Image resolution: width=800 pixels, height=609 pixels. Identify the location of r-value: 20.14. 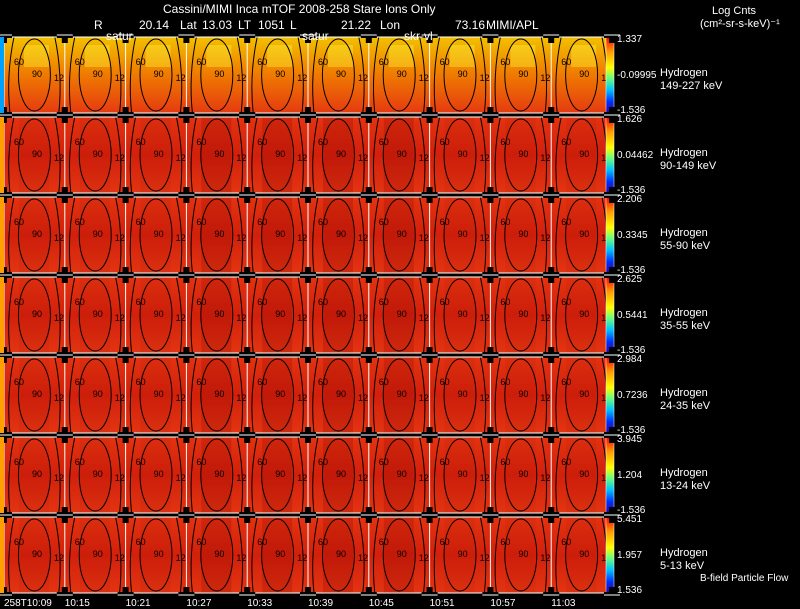
(154, 25).